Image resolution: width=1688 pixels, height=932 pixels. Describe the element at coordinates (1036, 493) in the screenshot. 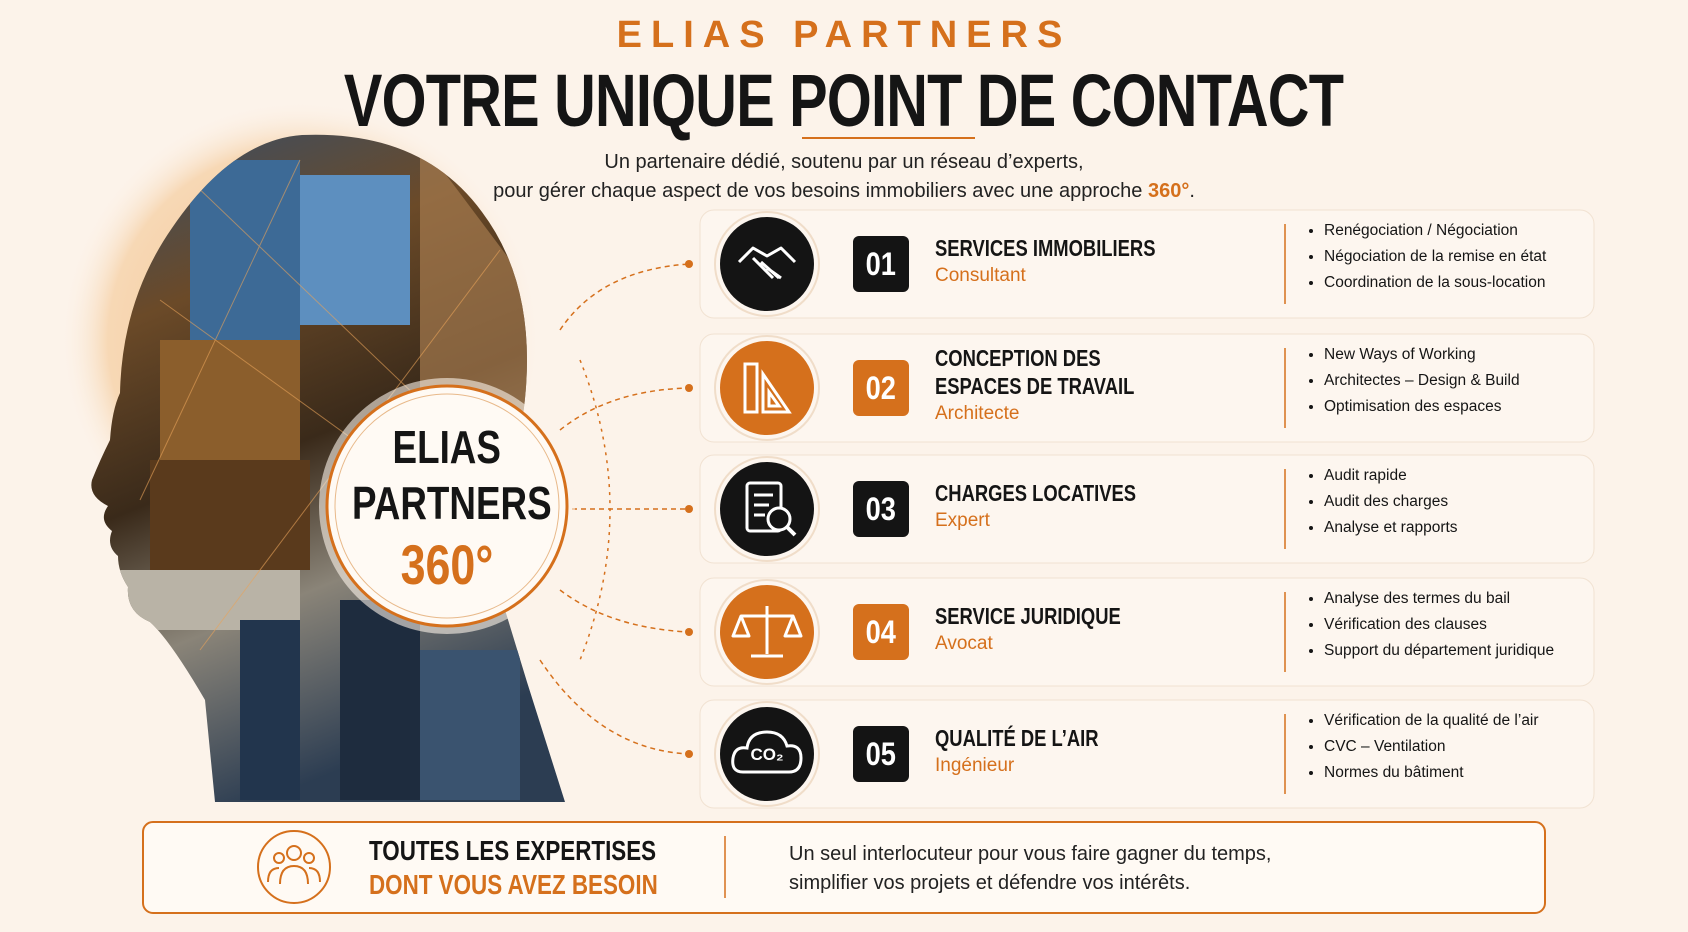

I see `service-title-text: CHARGES LOCATIVES` at that location.